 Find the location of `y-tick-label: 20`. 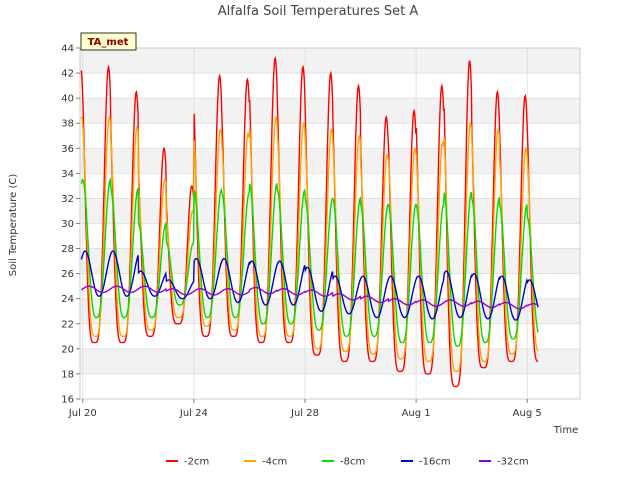

y-tick-label: 20 is located at coordinates (67, 349).